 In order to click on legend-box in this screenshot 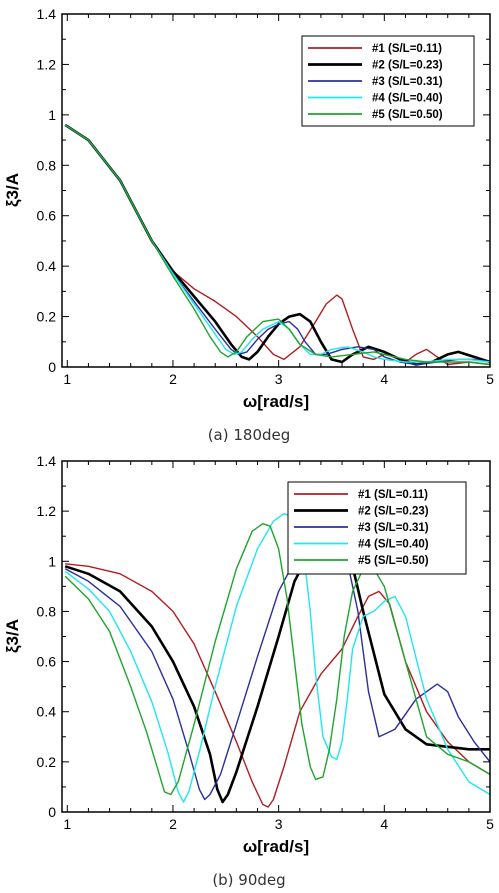, I will do `click(377, 528)`.